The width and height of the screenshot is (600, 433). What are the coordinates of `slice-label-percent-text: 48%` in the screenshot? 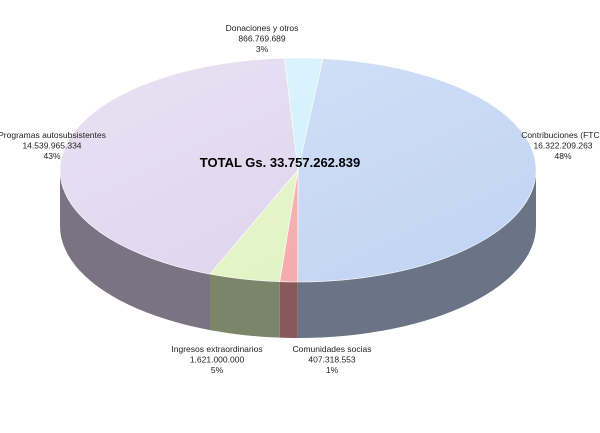 It's located at (562, 156).